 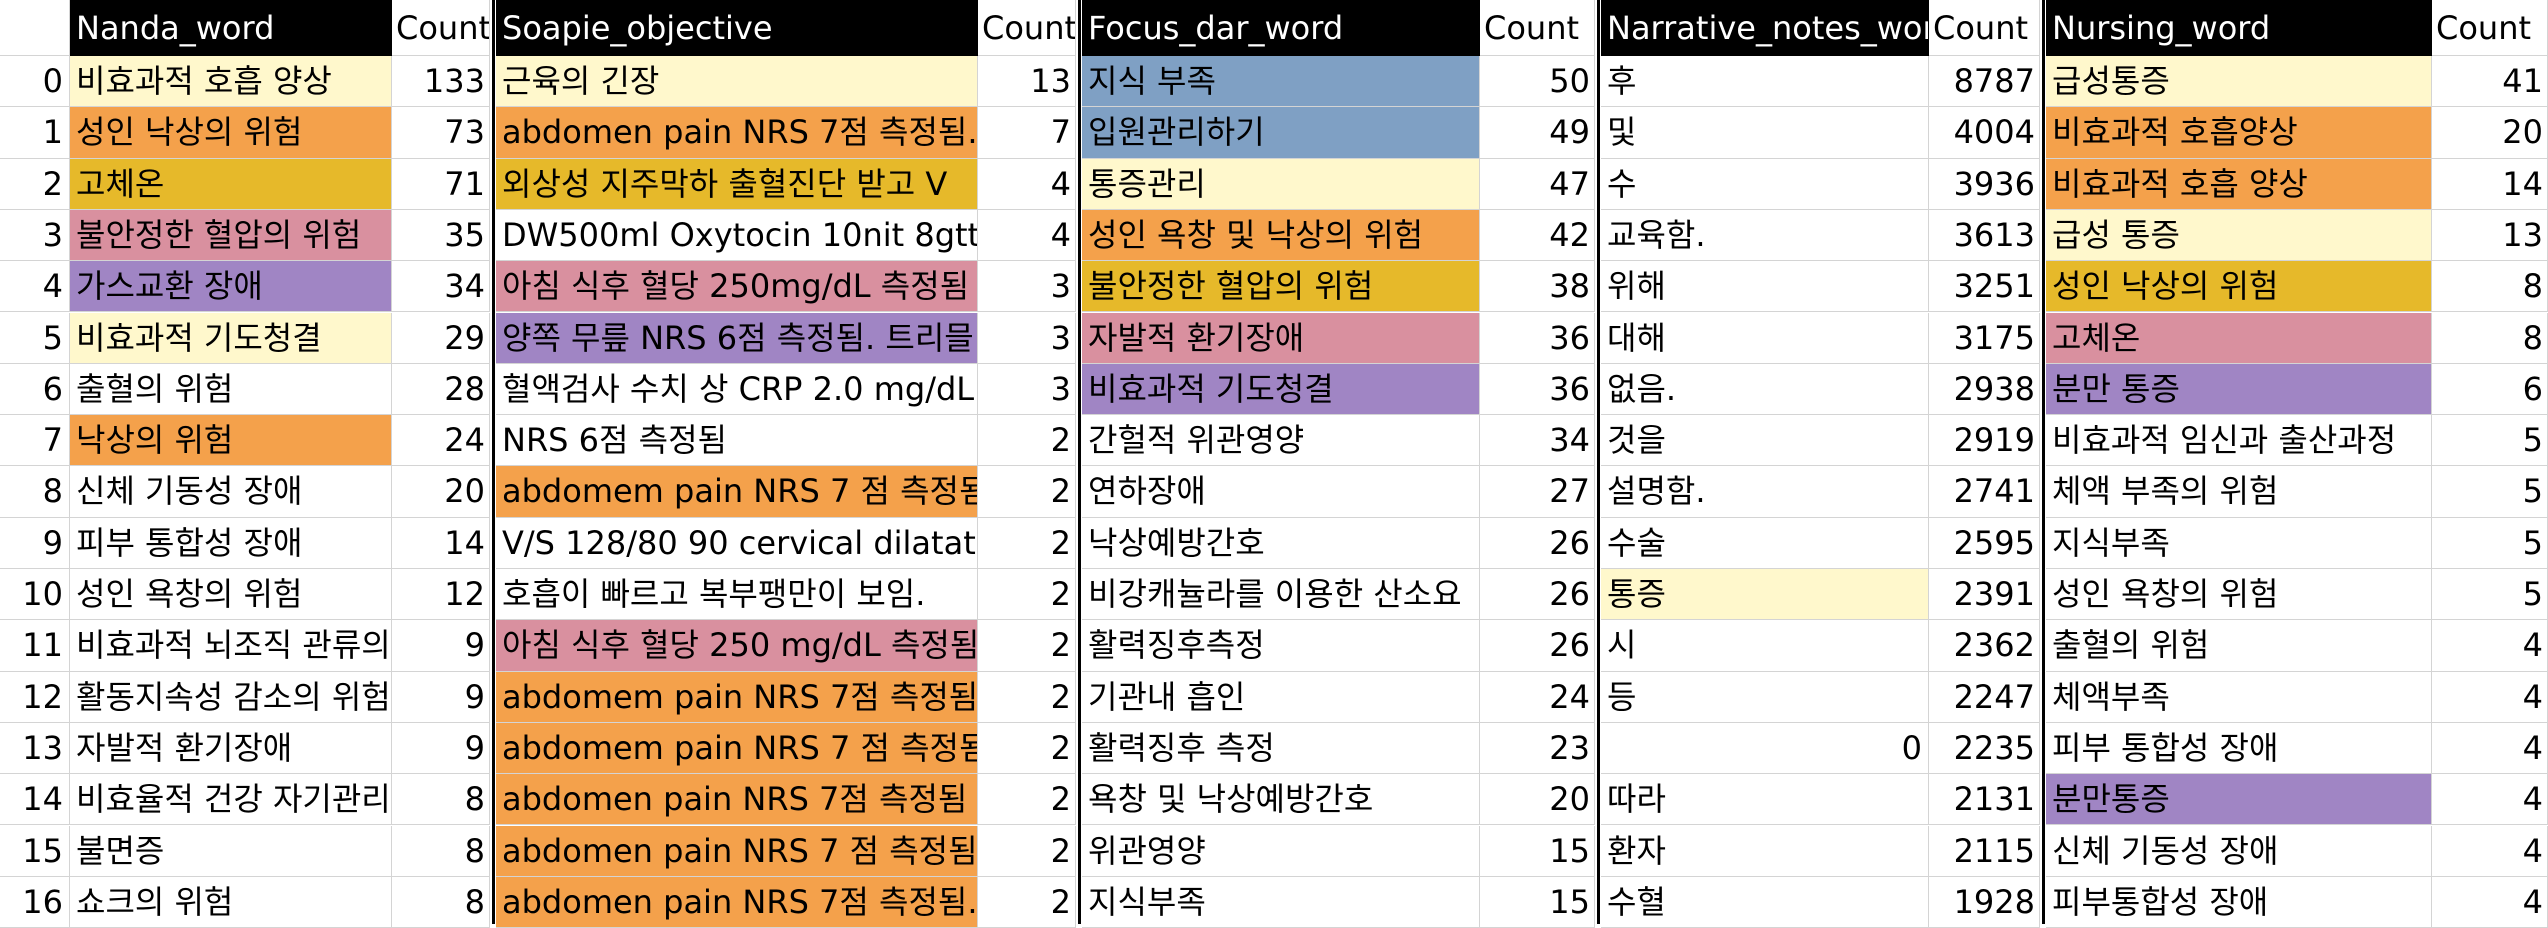 What do you see at coordinates (2239, 28) in the screenshot?
I see `column-header-nursing-word: Nursing_word` at bounding box center [2239, 28].